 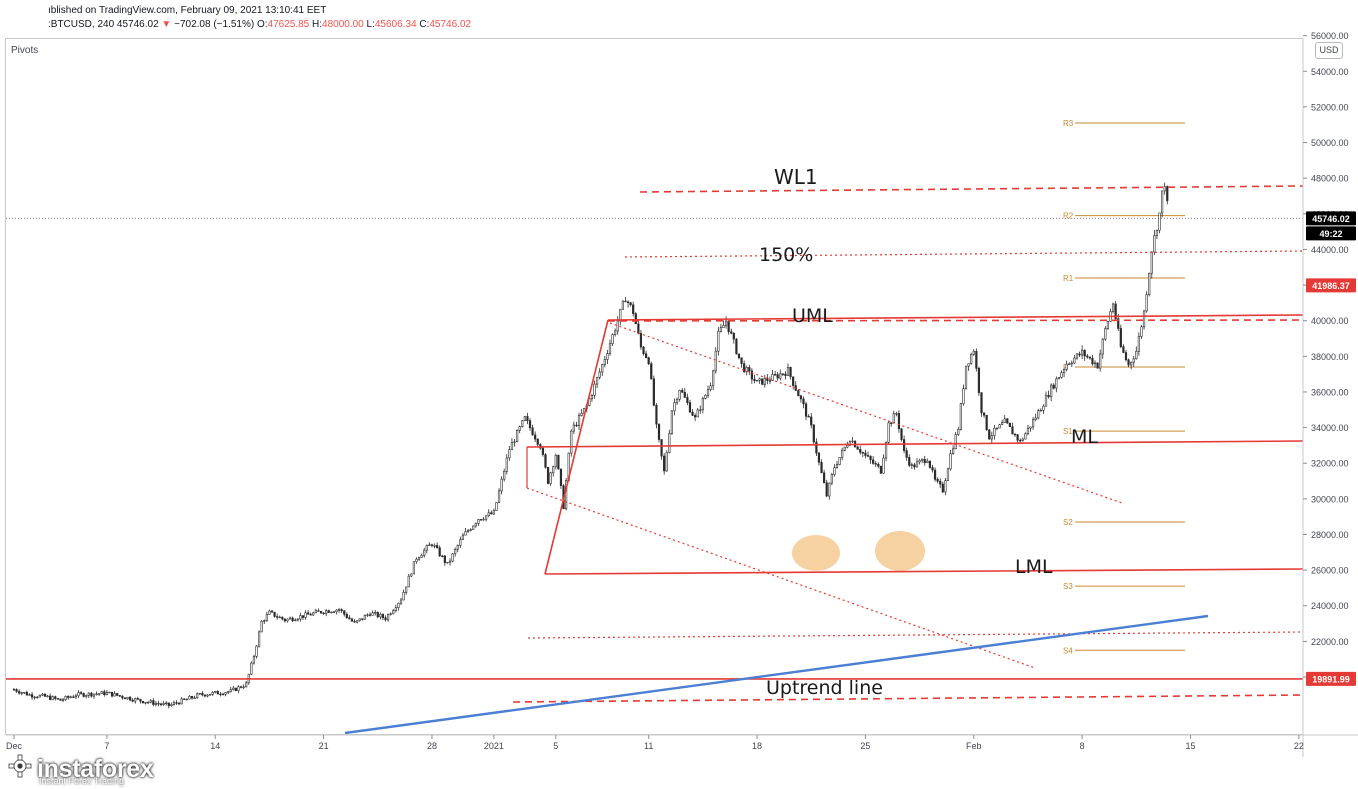 I want to click on y-tick-label: 40000.00, so click(x=1330, y=321).